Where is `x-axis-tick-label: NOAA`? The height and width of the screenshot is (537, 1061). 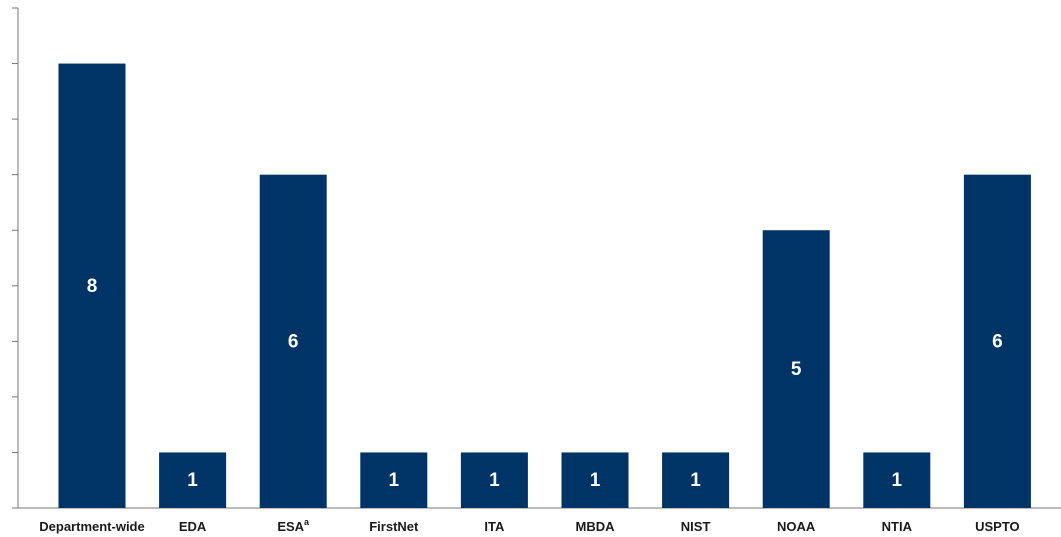 x-axis-tick-label: NOAA is located at coordinates (796, 526).